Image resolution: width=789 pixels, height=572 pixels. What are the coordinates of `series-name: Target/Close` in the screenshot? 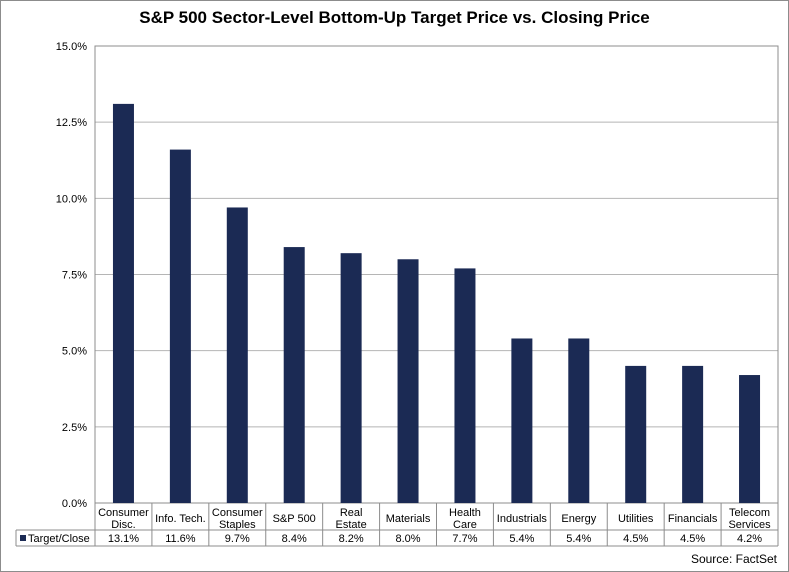 It's located at (59, 539).